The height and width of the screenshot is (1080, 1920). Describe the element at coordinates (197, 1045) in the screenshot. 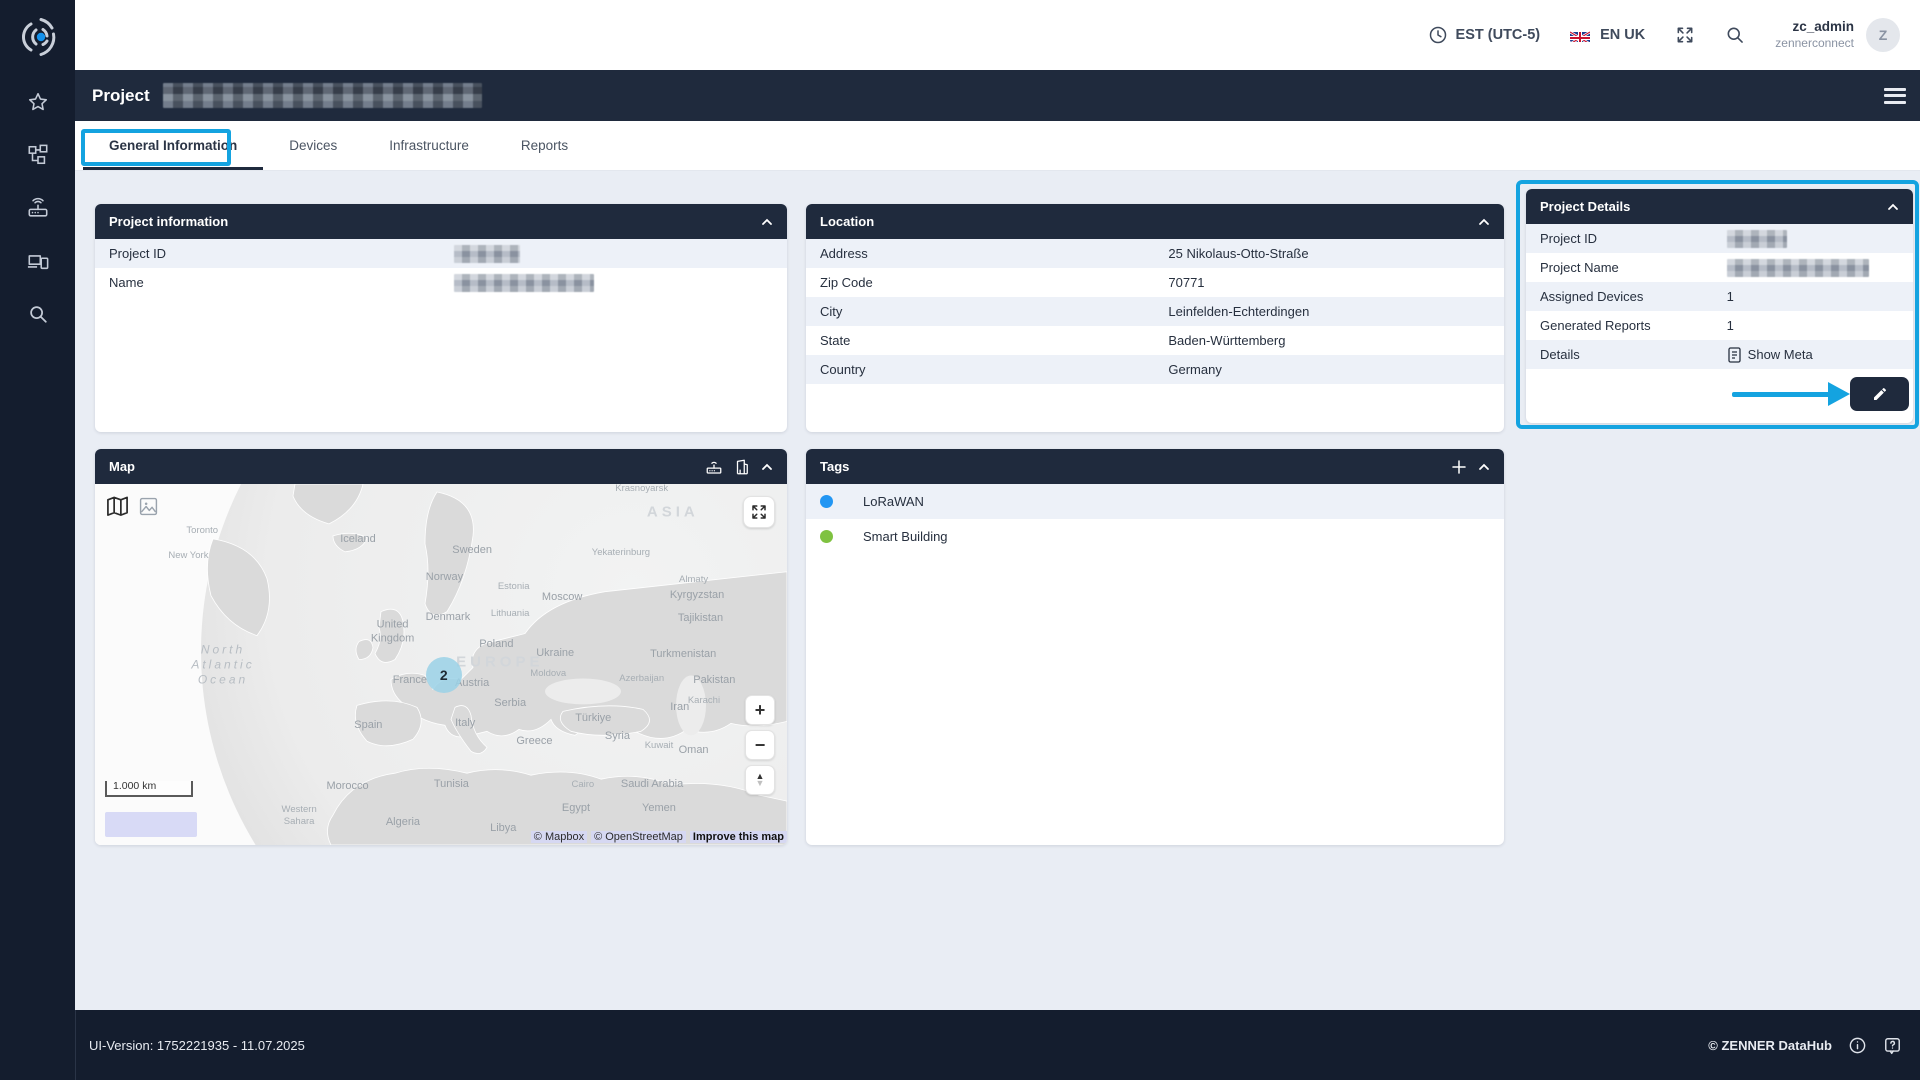

I see `ui-version: UI-Version: 1752221935 - 11.07.2025` at that location.